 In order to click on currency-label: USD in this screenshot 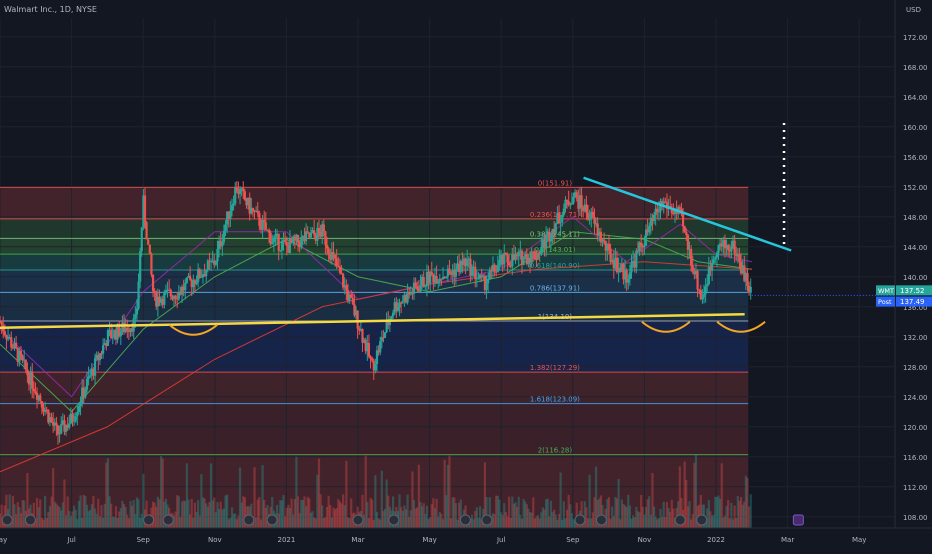, I will do `click(913, 10)`.